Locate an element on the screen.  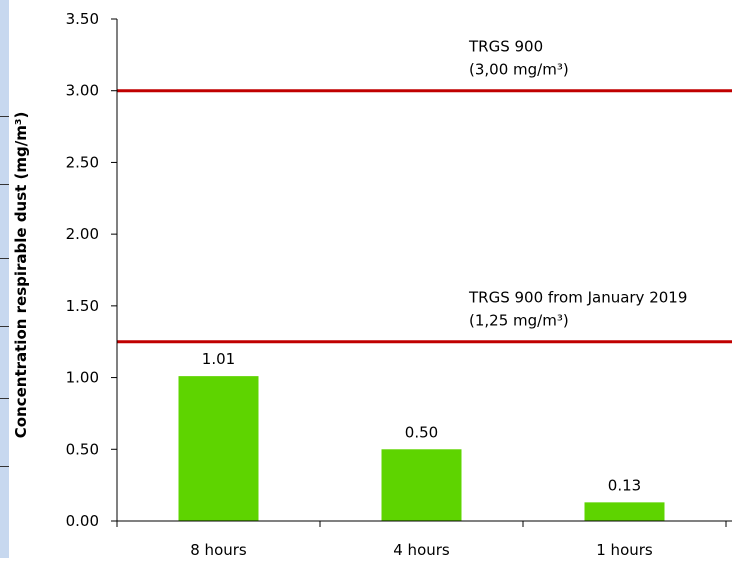
y-tick-label: 0.50 is located at coordinates (82, 449).